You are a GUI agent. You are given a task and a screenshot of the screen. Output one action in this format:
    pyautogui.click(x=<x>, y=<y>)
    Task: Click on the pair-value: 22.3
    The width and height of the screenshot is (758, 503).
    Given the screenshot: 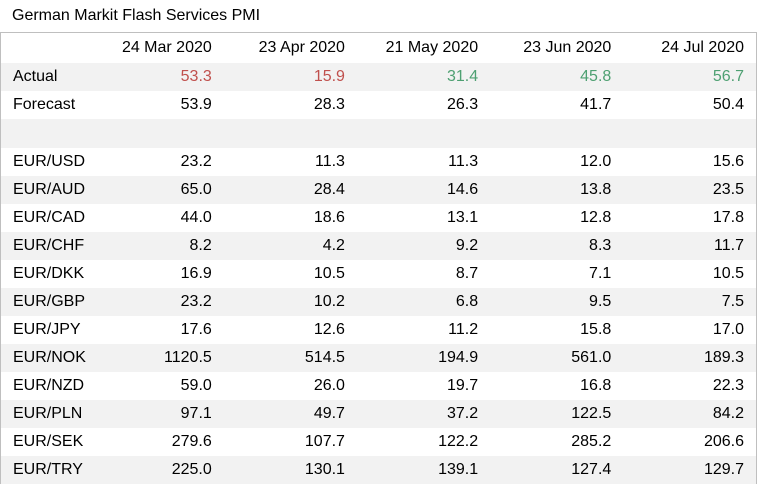 What is the action you would take?
    pyautogui.click(x=728, y=385)
    